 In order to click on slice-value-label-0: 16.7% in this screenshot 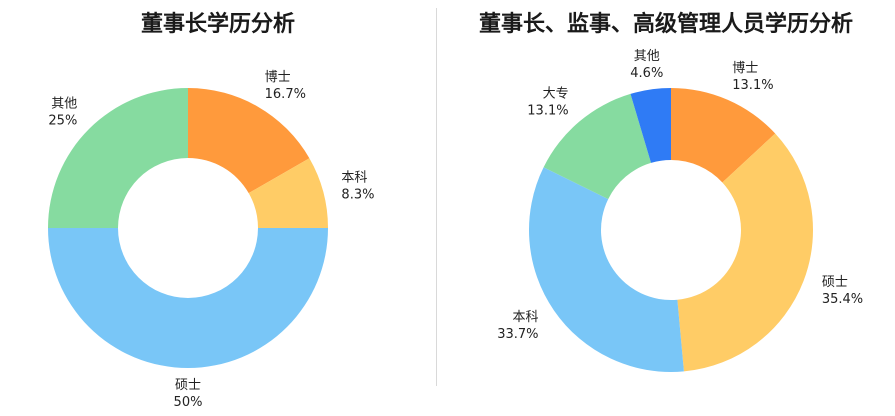, I will do `click(285, 94)`.